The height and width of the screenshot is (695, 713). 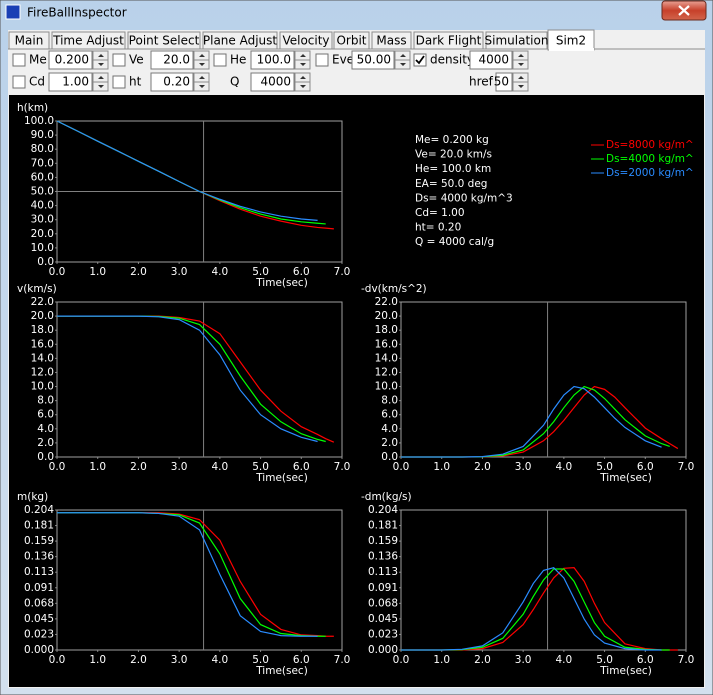 I want to click on input-value: 1.00, so click(x=75, y=82).